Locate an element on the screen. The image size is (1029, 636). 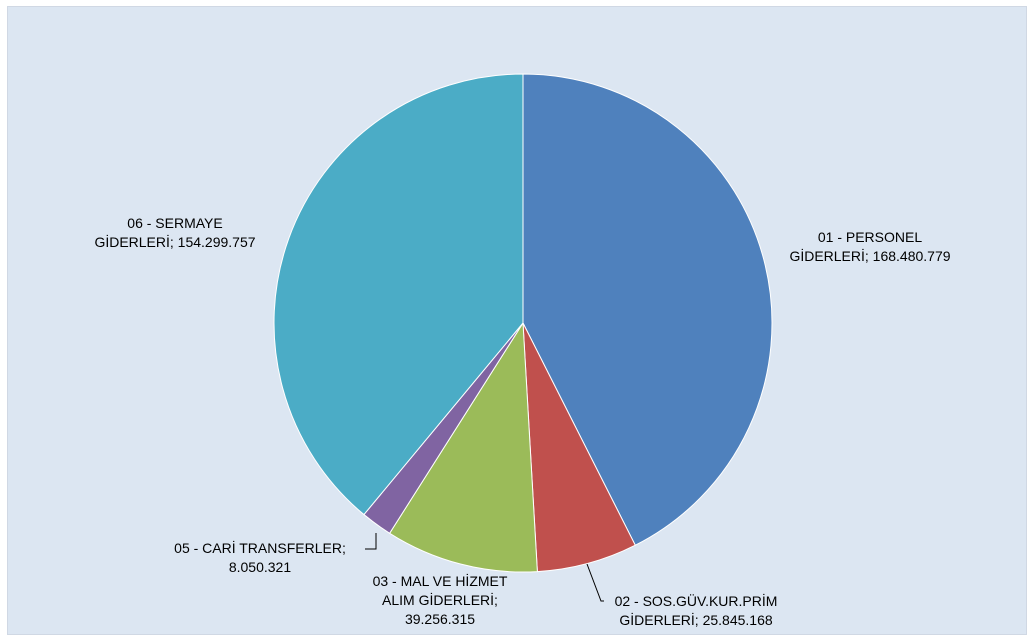
label-cari-transferler: 05 - CARİ TRANSFERLER; 8.050.321 is located at coordinates (260, 558).